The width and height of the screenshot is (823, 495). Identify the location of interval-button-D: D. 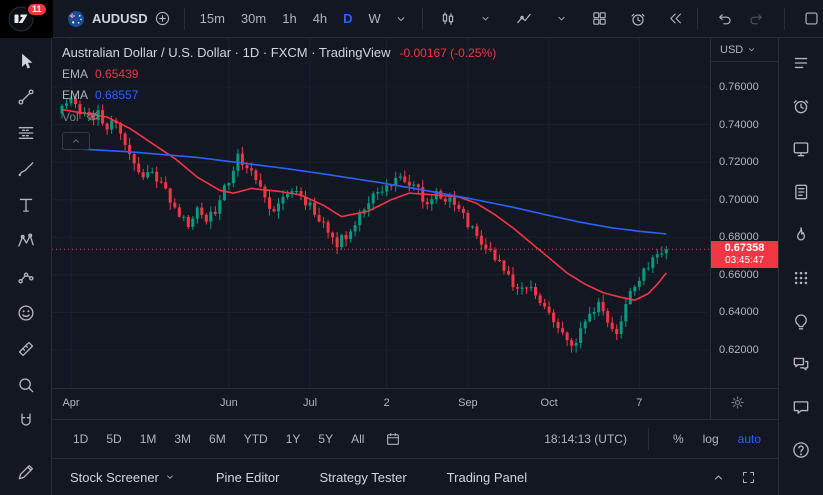
(347, 18).